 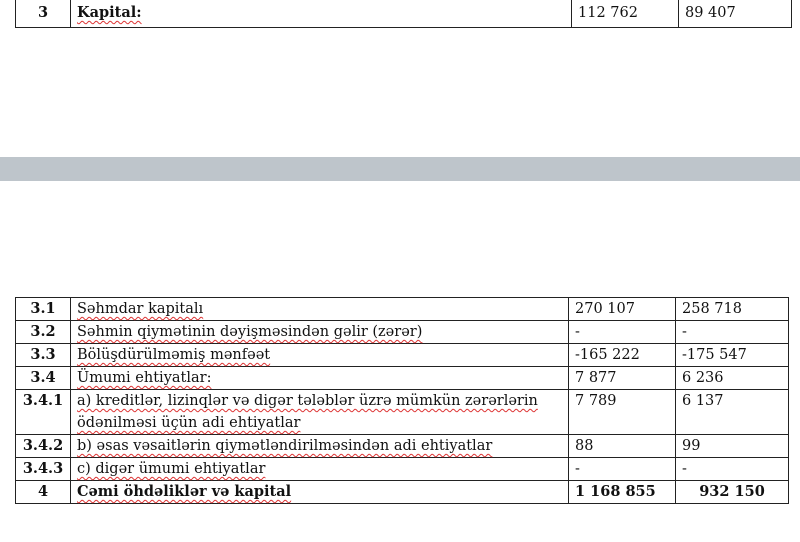 I want to click on value-previous: 89 407, so click(x=735, y=14).